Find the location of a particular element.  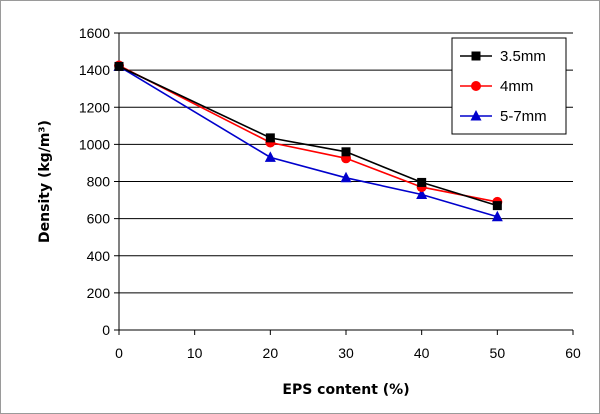

x-tick-label-0: 0 is located at coordinates (119, 353).